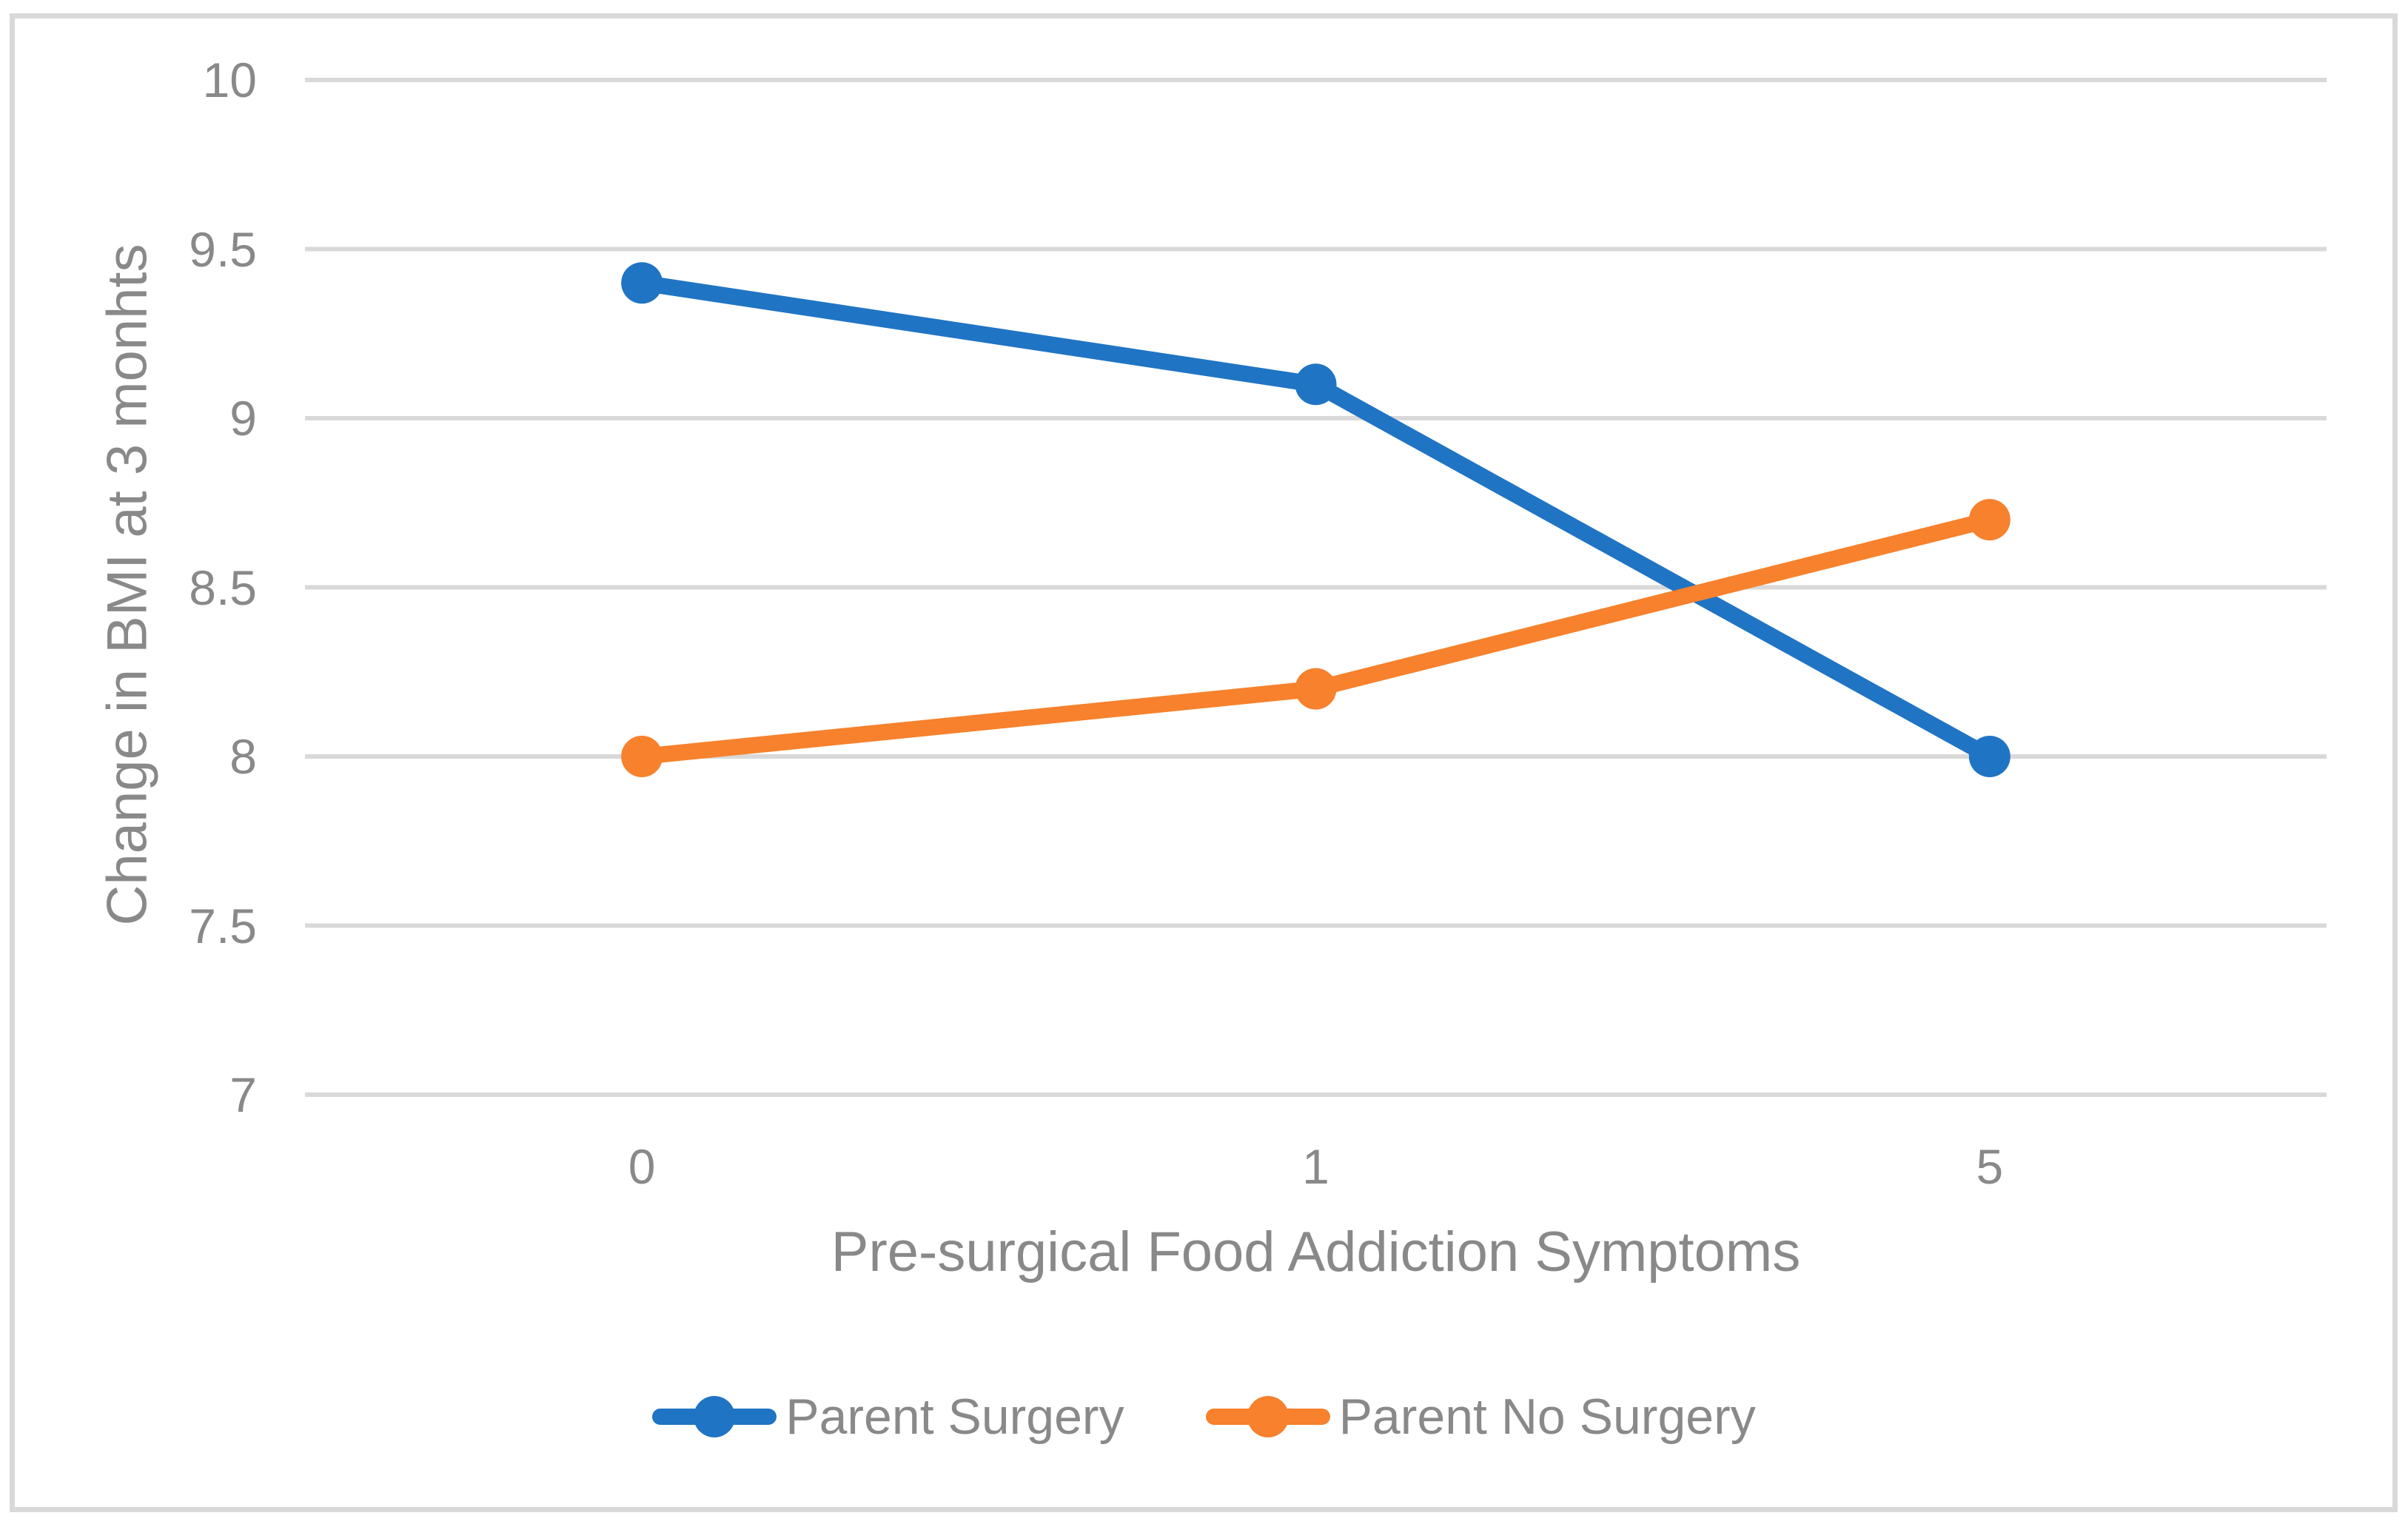 This screenshot has height=1527, width=2408. I want to click on y-axis-tick-label: 10, so click(229, 80).